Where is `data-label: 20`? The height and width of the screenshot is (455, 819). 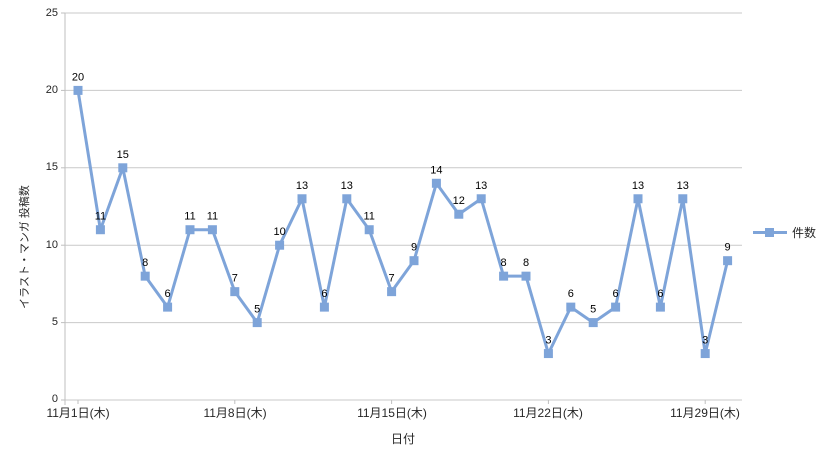 data-label: 20 is located at coordinates (78, 77).